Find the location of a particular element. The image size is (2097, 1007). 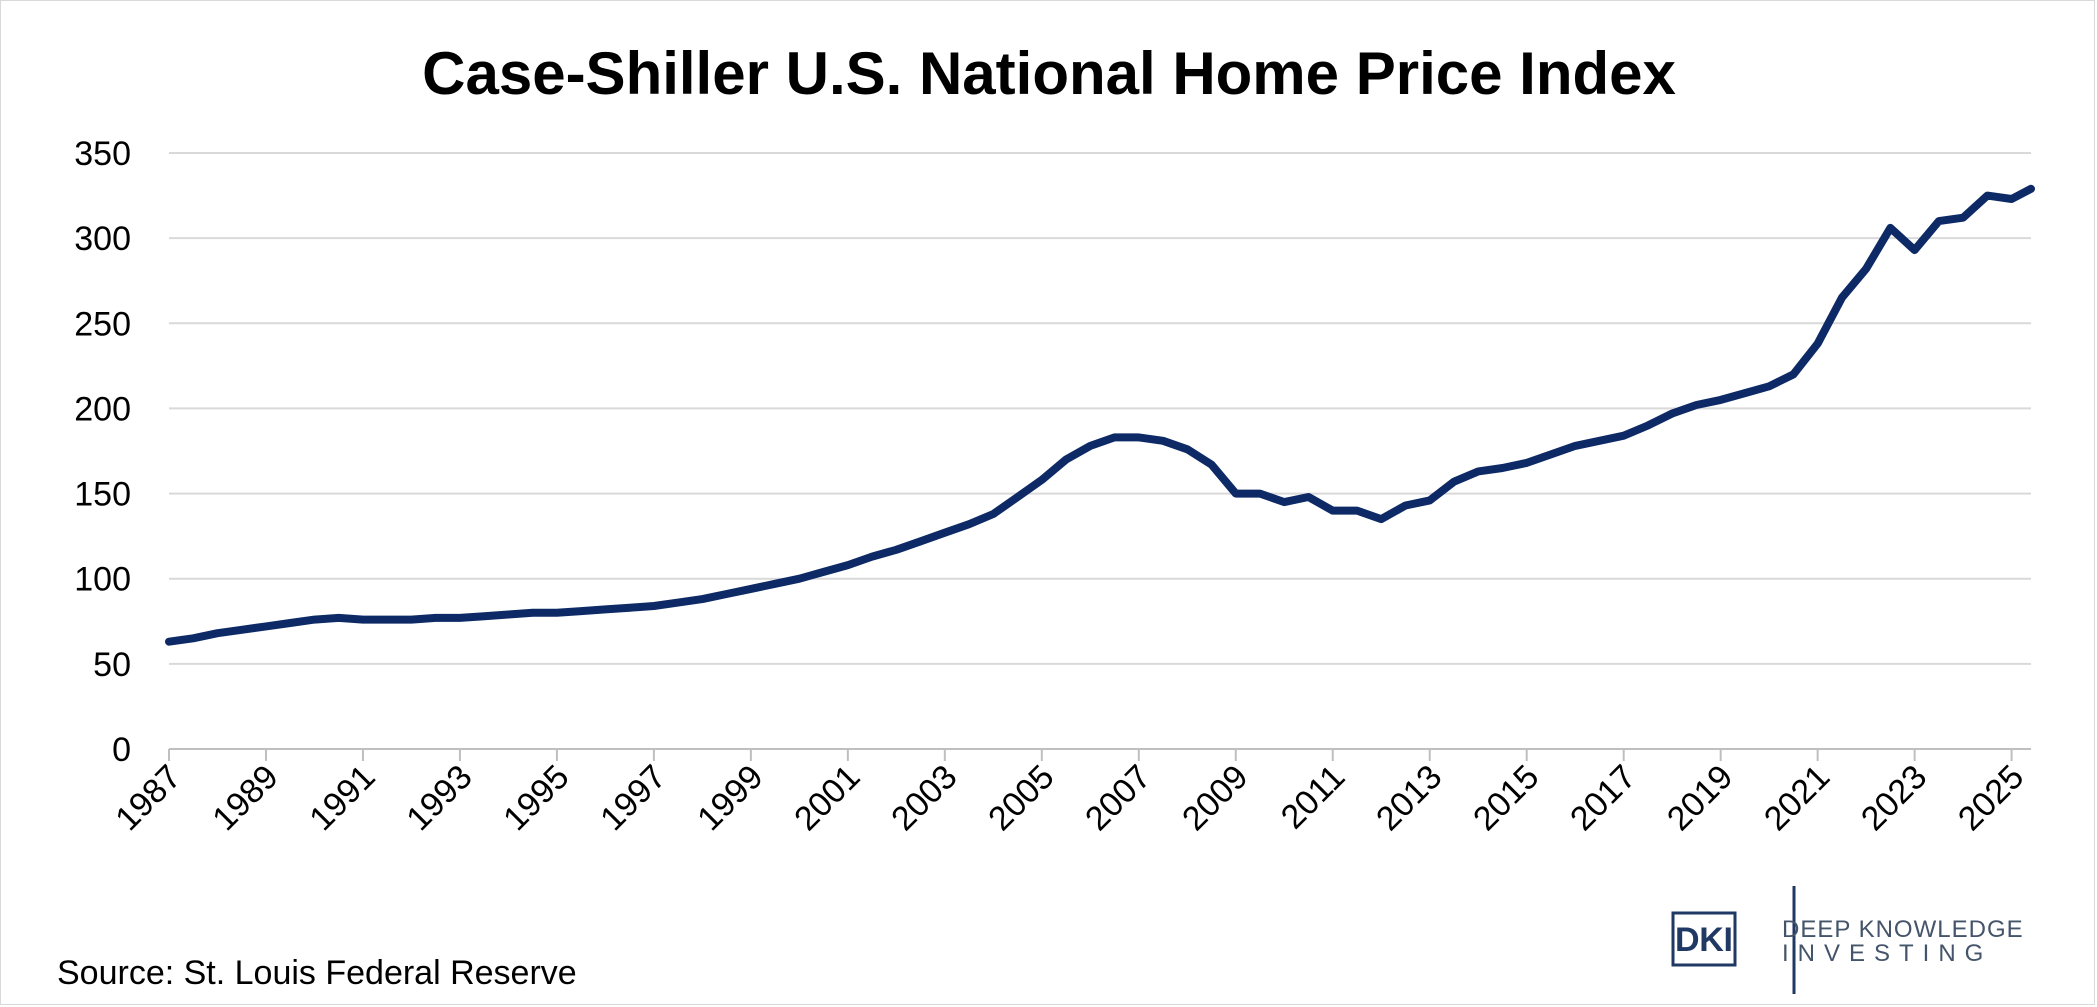

x-tick-label: 1993 is located at coordinates (439, 798).